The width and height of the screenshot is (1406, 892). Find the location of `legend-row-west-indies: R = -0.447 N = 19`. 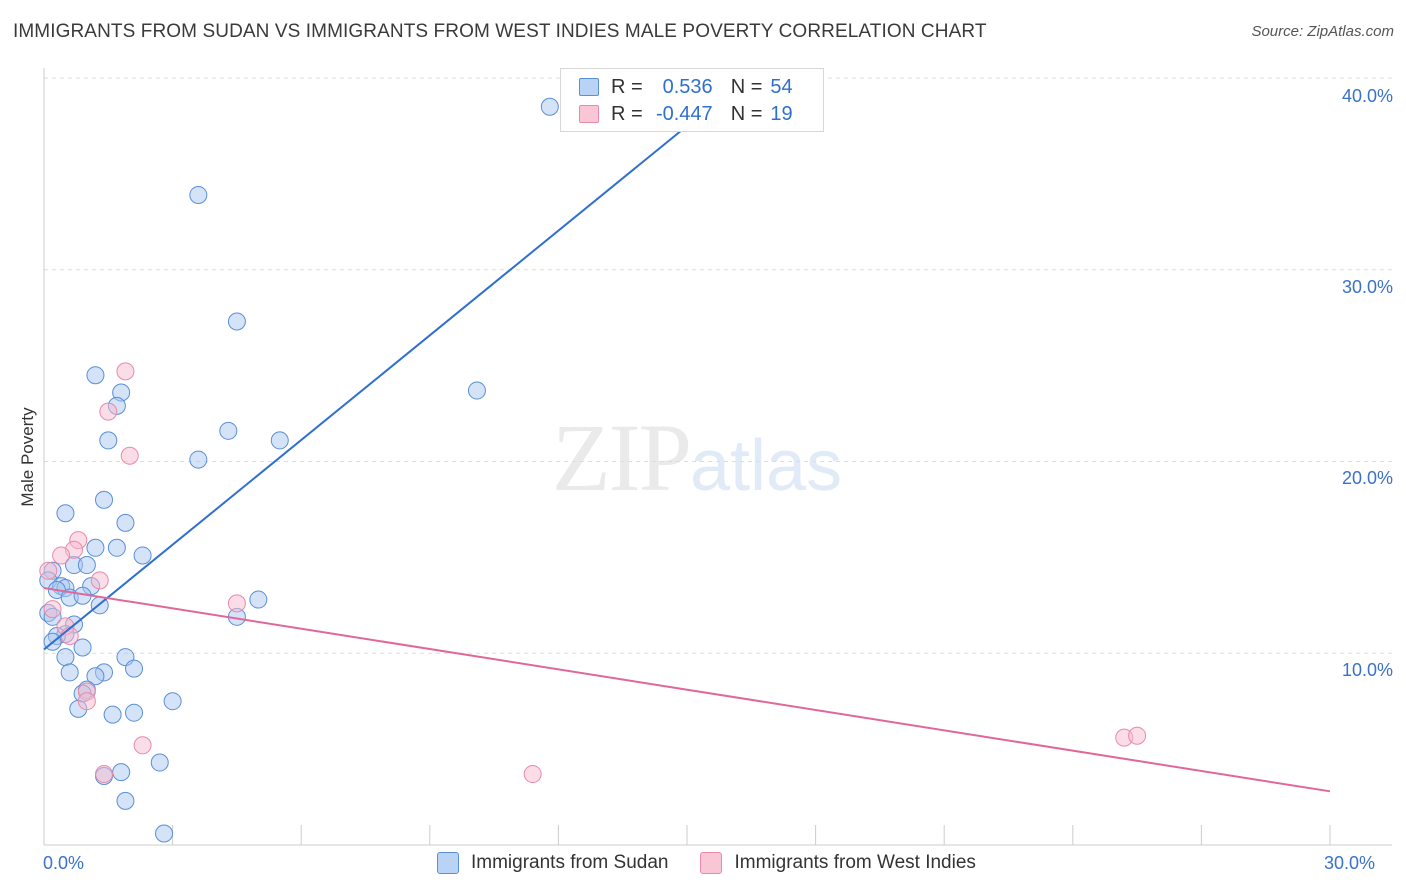

legend-row-west-indies: R = -0.447 N = 19 is located at coordinates (694, 114).